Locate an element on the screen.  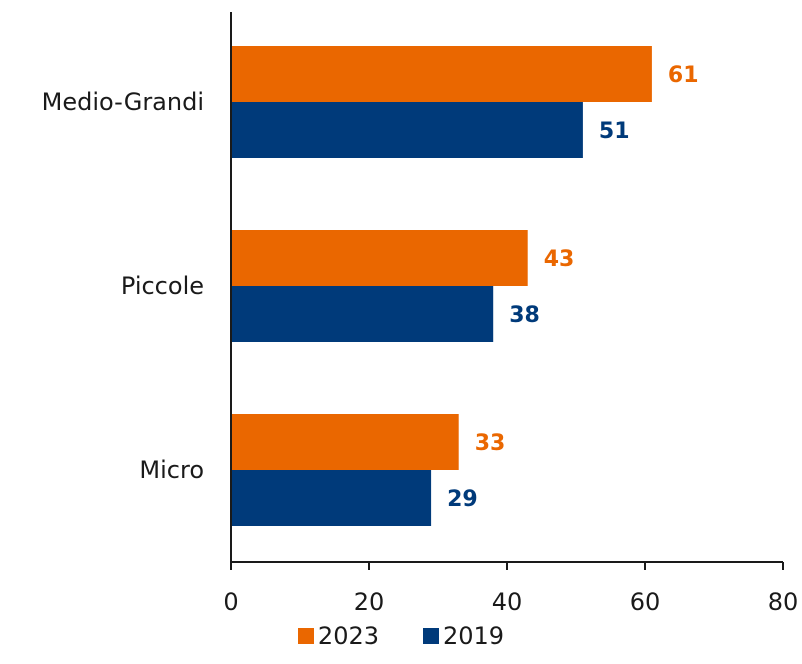
legend-swatch-2023 is located at coordinates (305, 636).